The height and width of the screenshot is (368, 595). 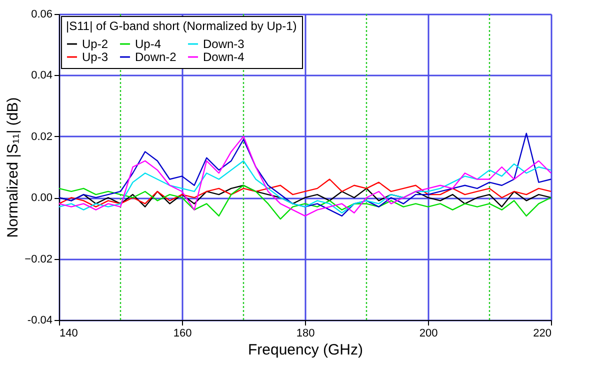 What do you see at coordinates (69, 334) in the screenshot?
I see `x-tick-label: 140` at bounding box center [69, 334].